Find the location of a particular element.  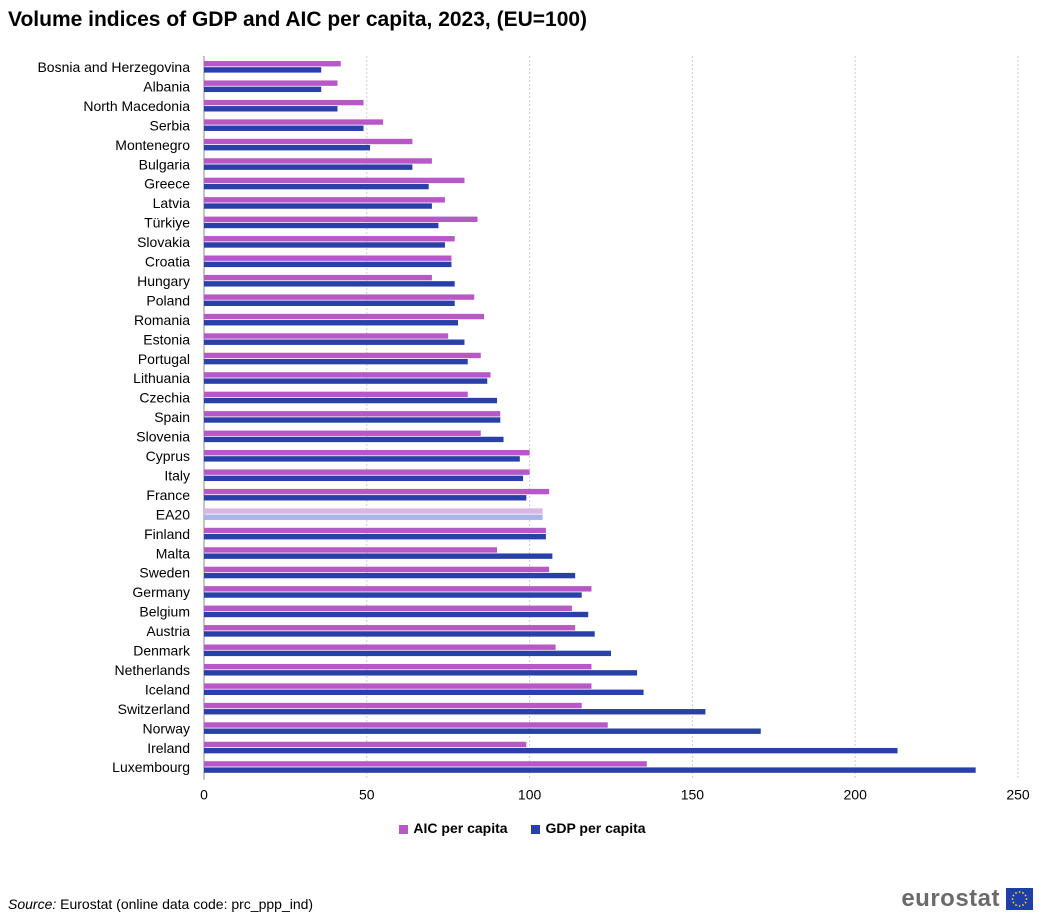

category-label: Serbia is located at coordinates (170, 125).